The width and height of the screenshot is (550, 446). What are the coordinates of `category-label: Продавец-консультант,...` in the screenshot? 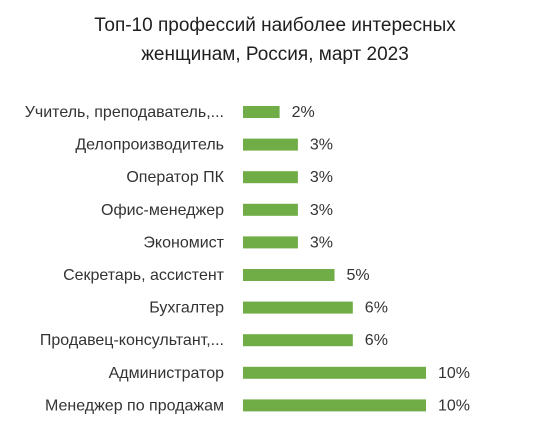 It's located at (132, 340).